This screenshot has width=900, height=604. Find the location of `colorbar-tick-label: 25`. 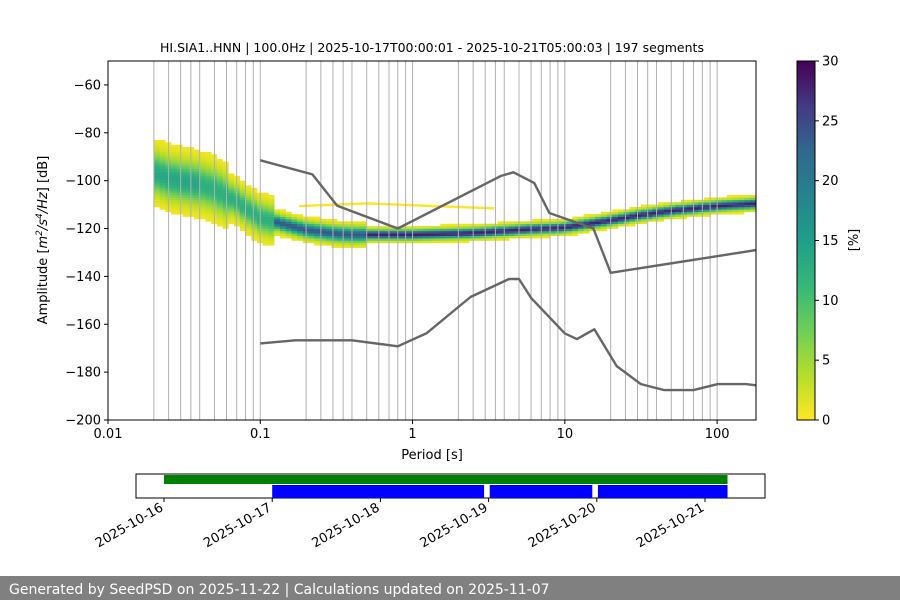

colorbar-tick-label: 25 is located at coordinates (830, 121).